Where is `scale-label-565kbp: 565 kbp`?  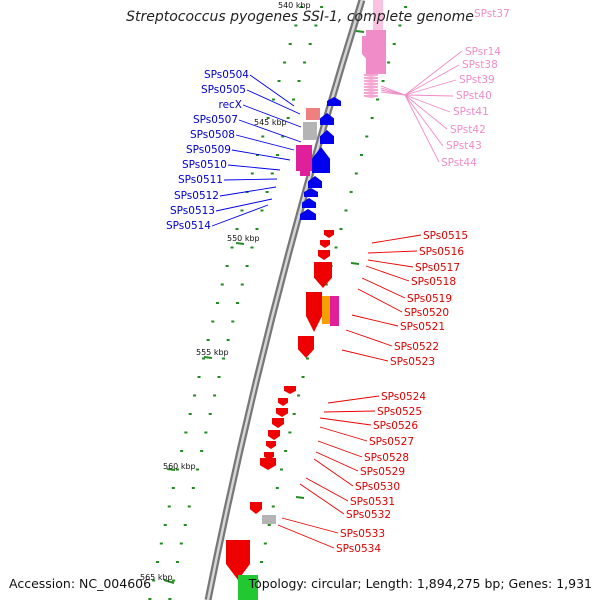
scale-label-565kbp: 565 kbp is located at coordinates (156, 577).